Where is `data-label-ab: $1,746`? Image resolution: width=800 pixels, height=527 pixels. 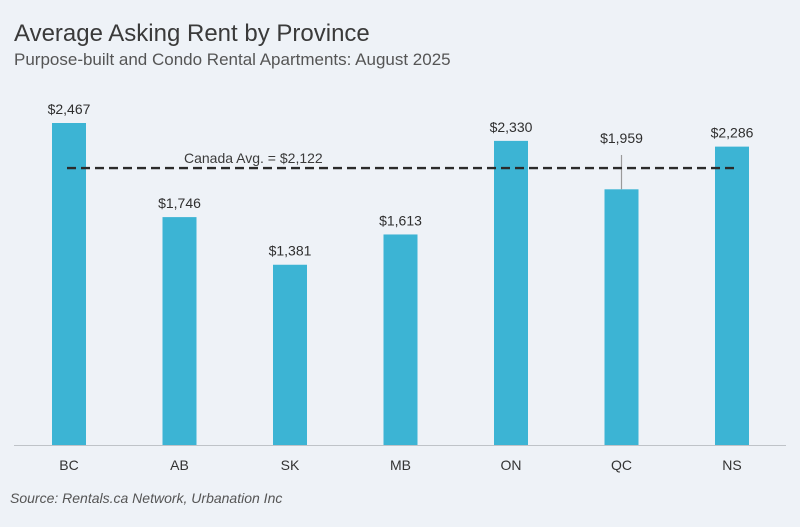 data-label-ab: $1,746 is located at coordinates (179, 203).